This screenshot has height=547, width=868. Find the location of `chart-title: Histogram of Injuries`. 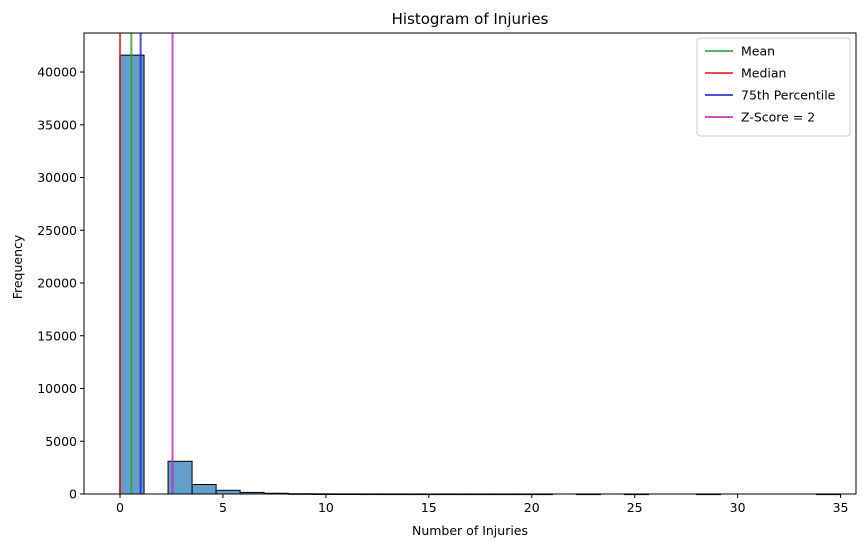

chart-title: Histogram of Injuries is located at coordinates (470, 19).